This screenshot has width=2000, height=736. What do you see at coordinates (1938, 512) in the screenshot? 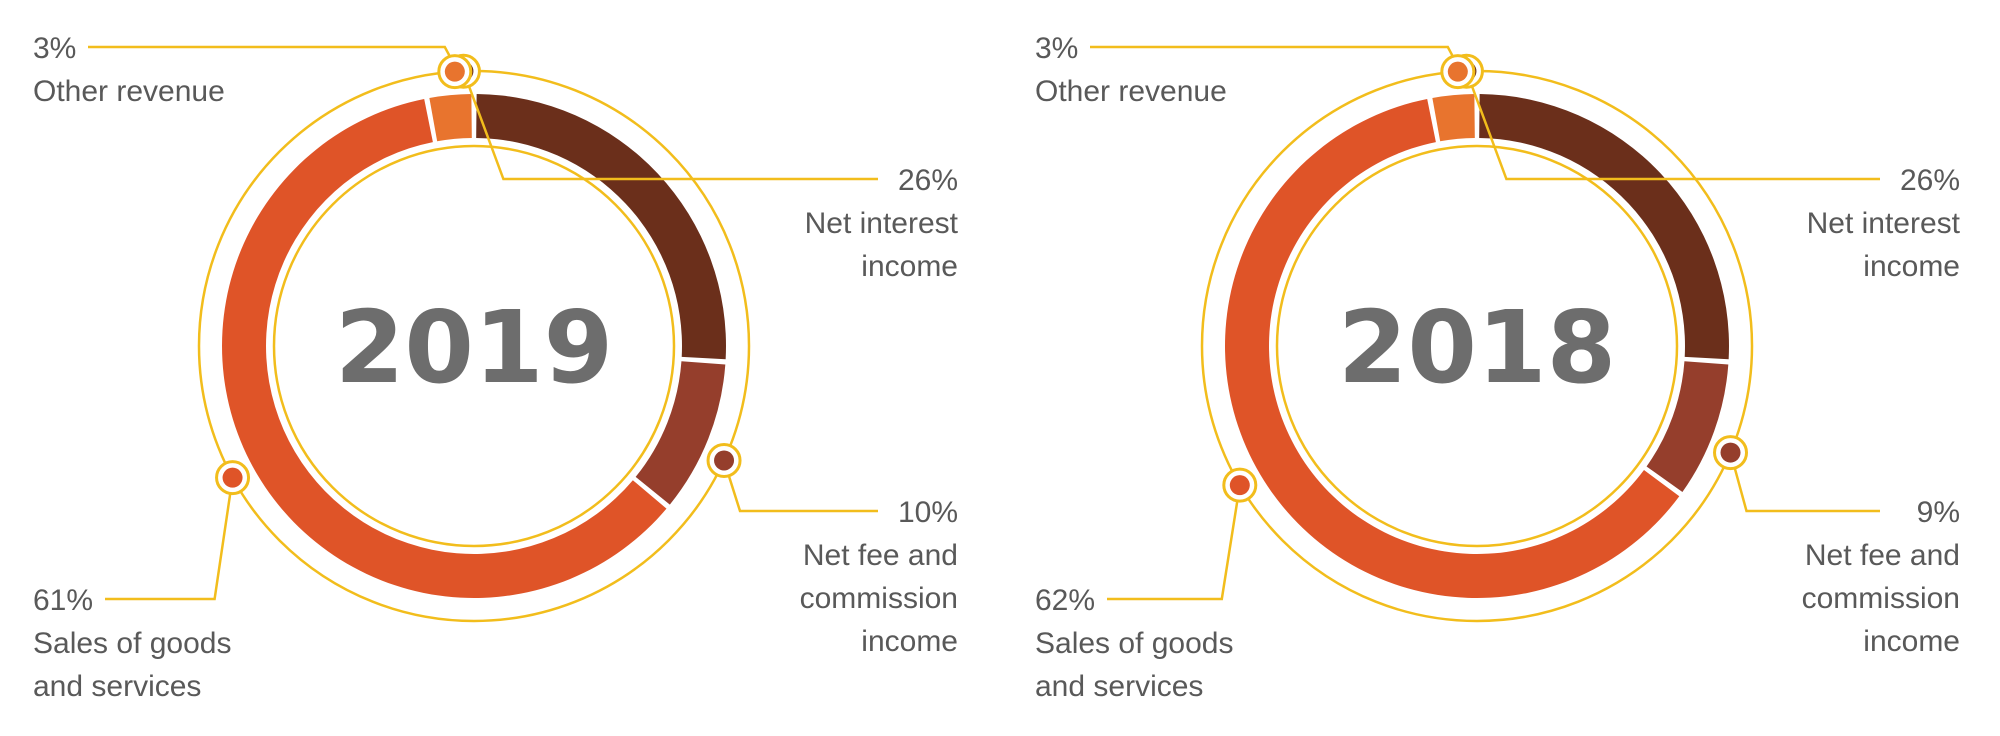
I see `percent-label: 9%` at bounding box center [1938, 512].